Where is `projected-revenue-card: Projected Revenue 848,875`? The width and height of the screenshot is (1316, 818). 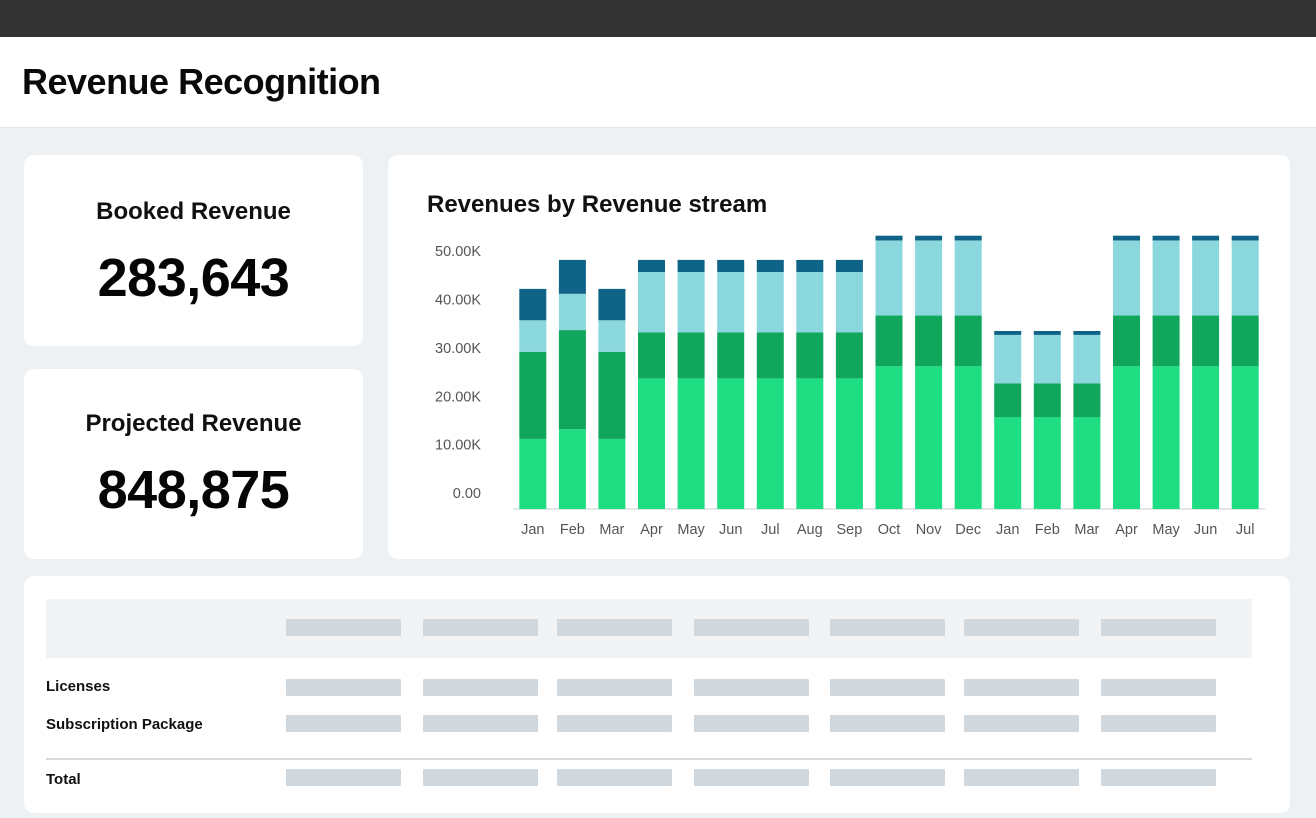
projected-revenue-card: Projected Revenue 848,875 is located at coordinates (193, 464).